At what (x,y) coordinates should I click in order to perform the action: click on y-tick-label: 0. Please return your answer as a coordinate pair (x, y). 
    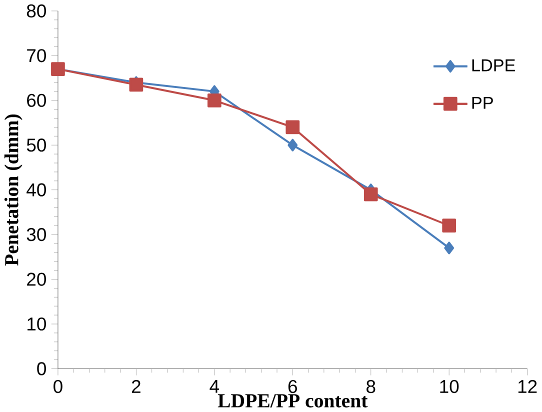
    Looking at the image, I should click on (41, 369).